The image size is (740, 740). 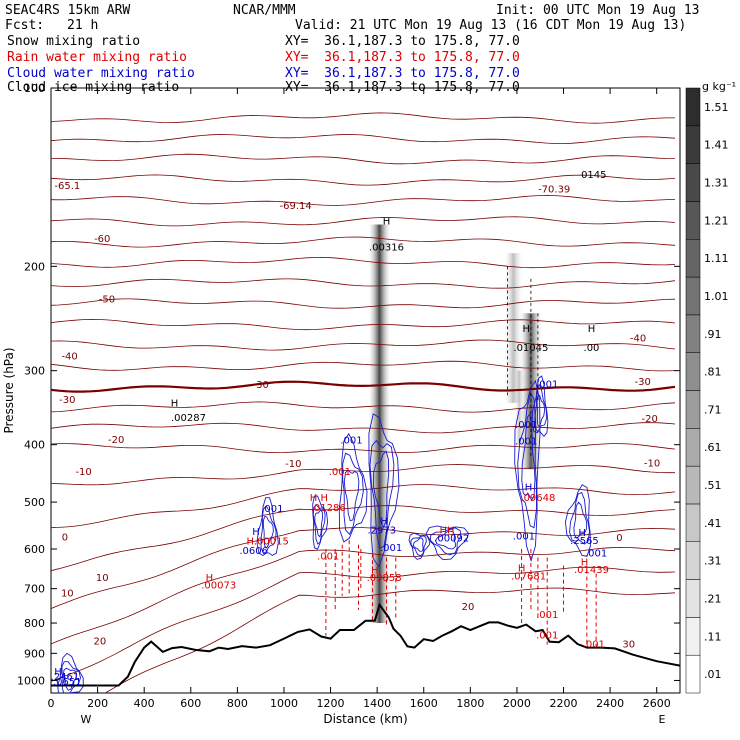 What do you see at coordinates (97, 57) in the screenshot?
I see `legend-rain: Rain water mixing ratio` at bounding box center [97, 57].